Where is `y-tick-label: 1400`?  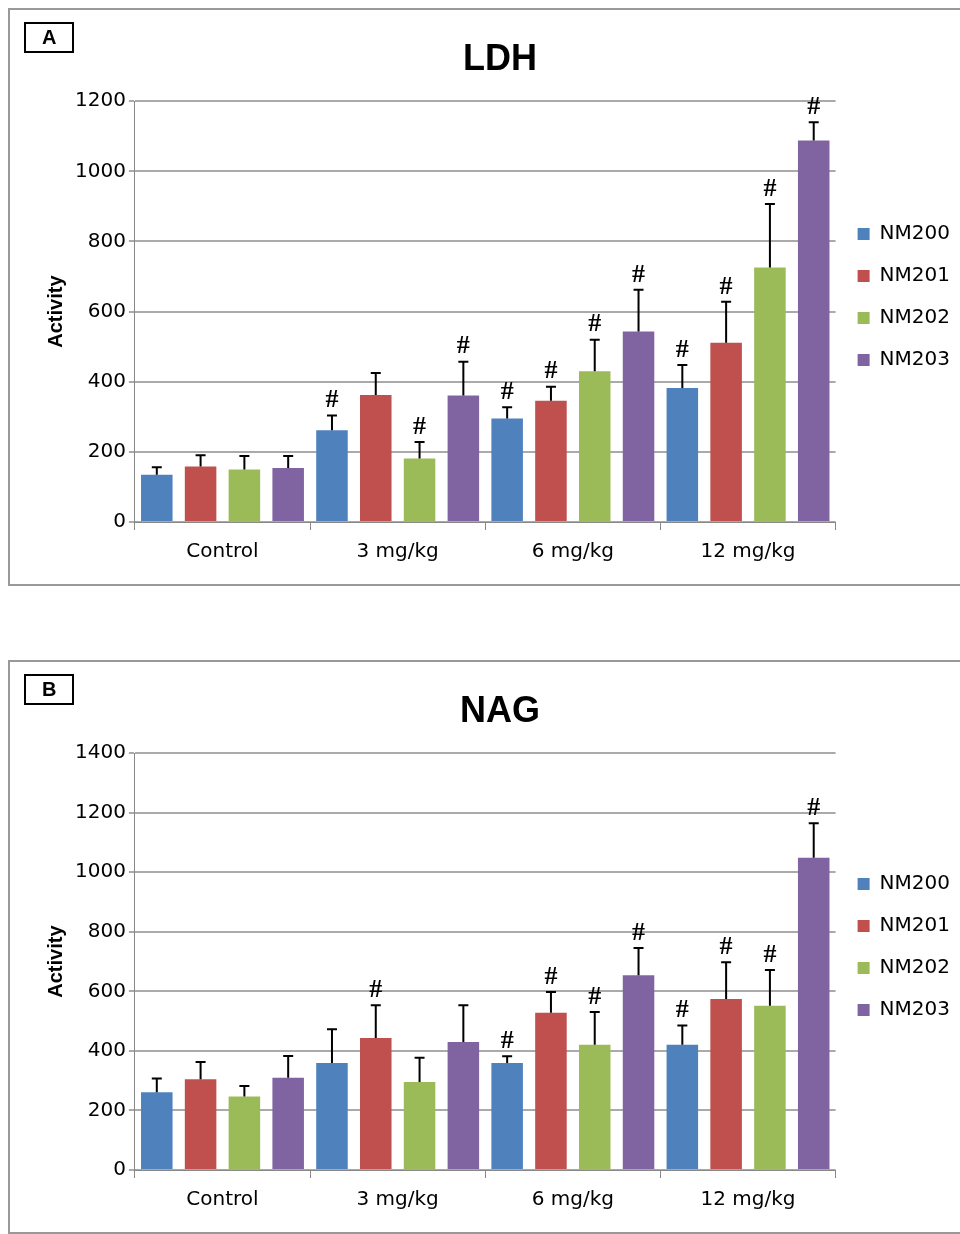 y-tick-label: 1400 is located at coordinates (100, 751).